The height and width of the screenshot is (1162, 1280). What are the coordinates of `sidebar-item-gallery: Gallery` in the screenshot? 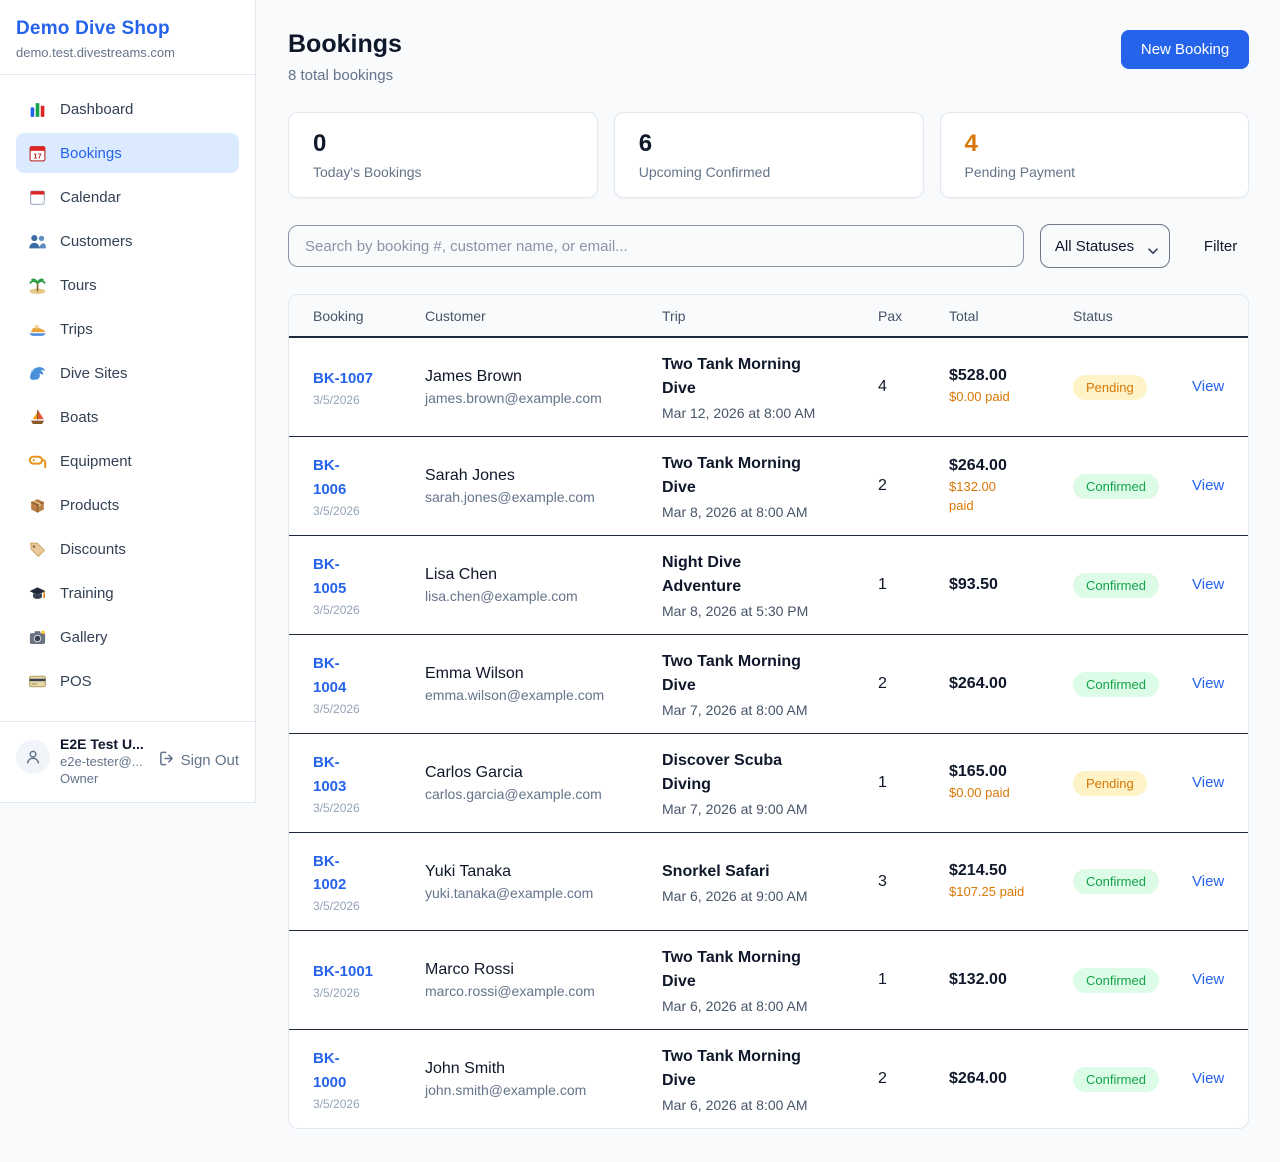 It's located at (127, 637).